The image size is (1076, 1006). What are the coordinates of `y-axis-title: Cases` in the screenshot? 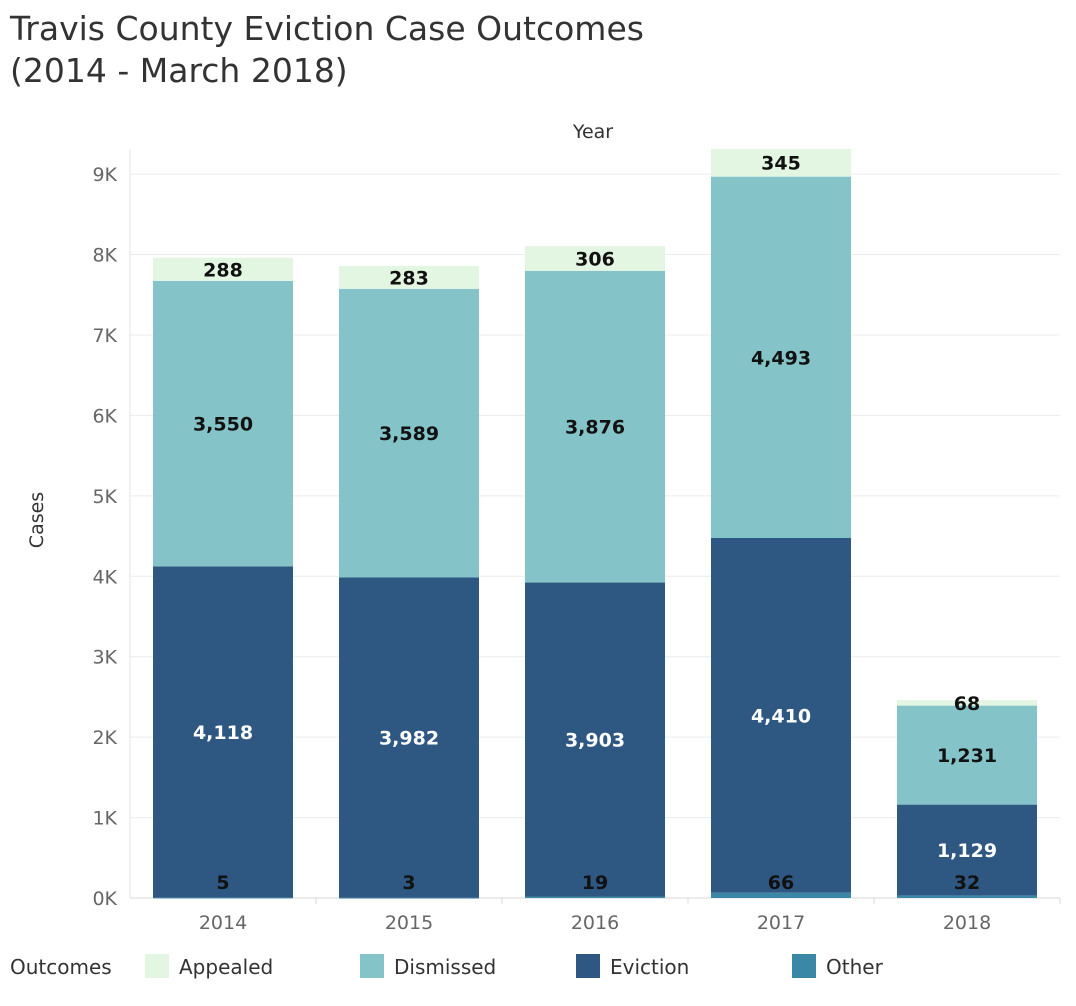 It's located at (37, 520).